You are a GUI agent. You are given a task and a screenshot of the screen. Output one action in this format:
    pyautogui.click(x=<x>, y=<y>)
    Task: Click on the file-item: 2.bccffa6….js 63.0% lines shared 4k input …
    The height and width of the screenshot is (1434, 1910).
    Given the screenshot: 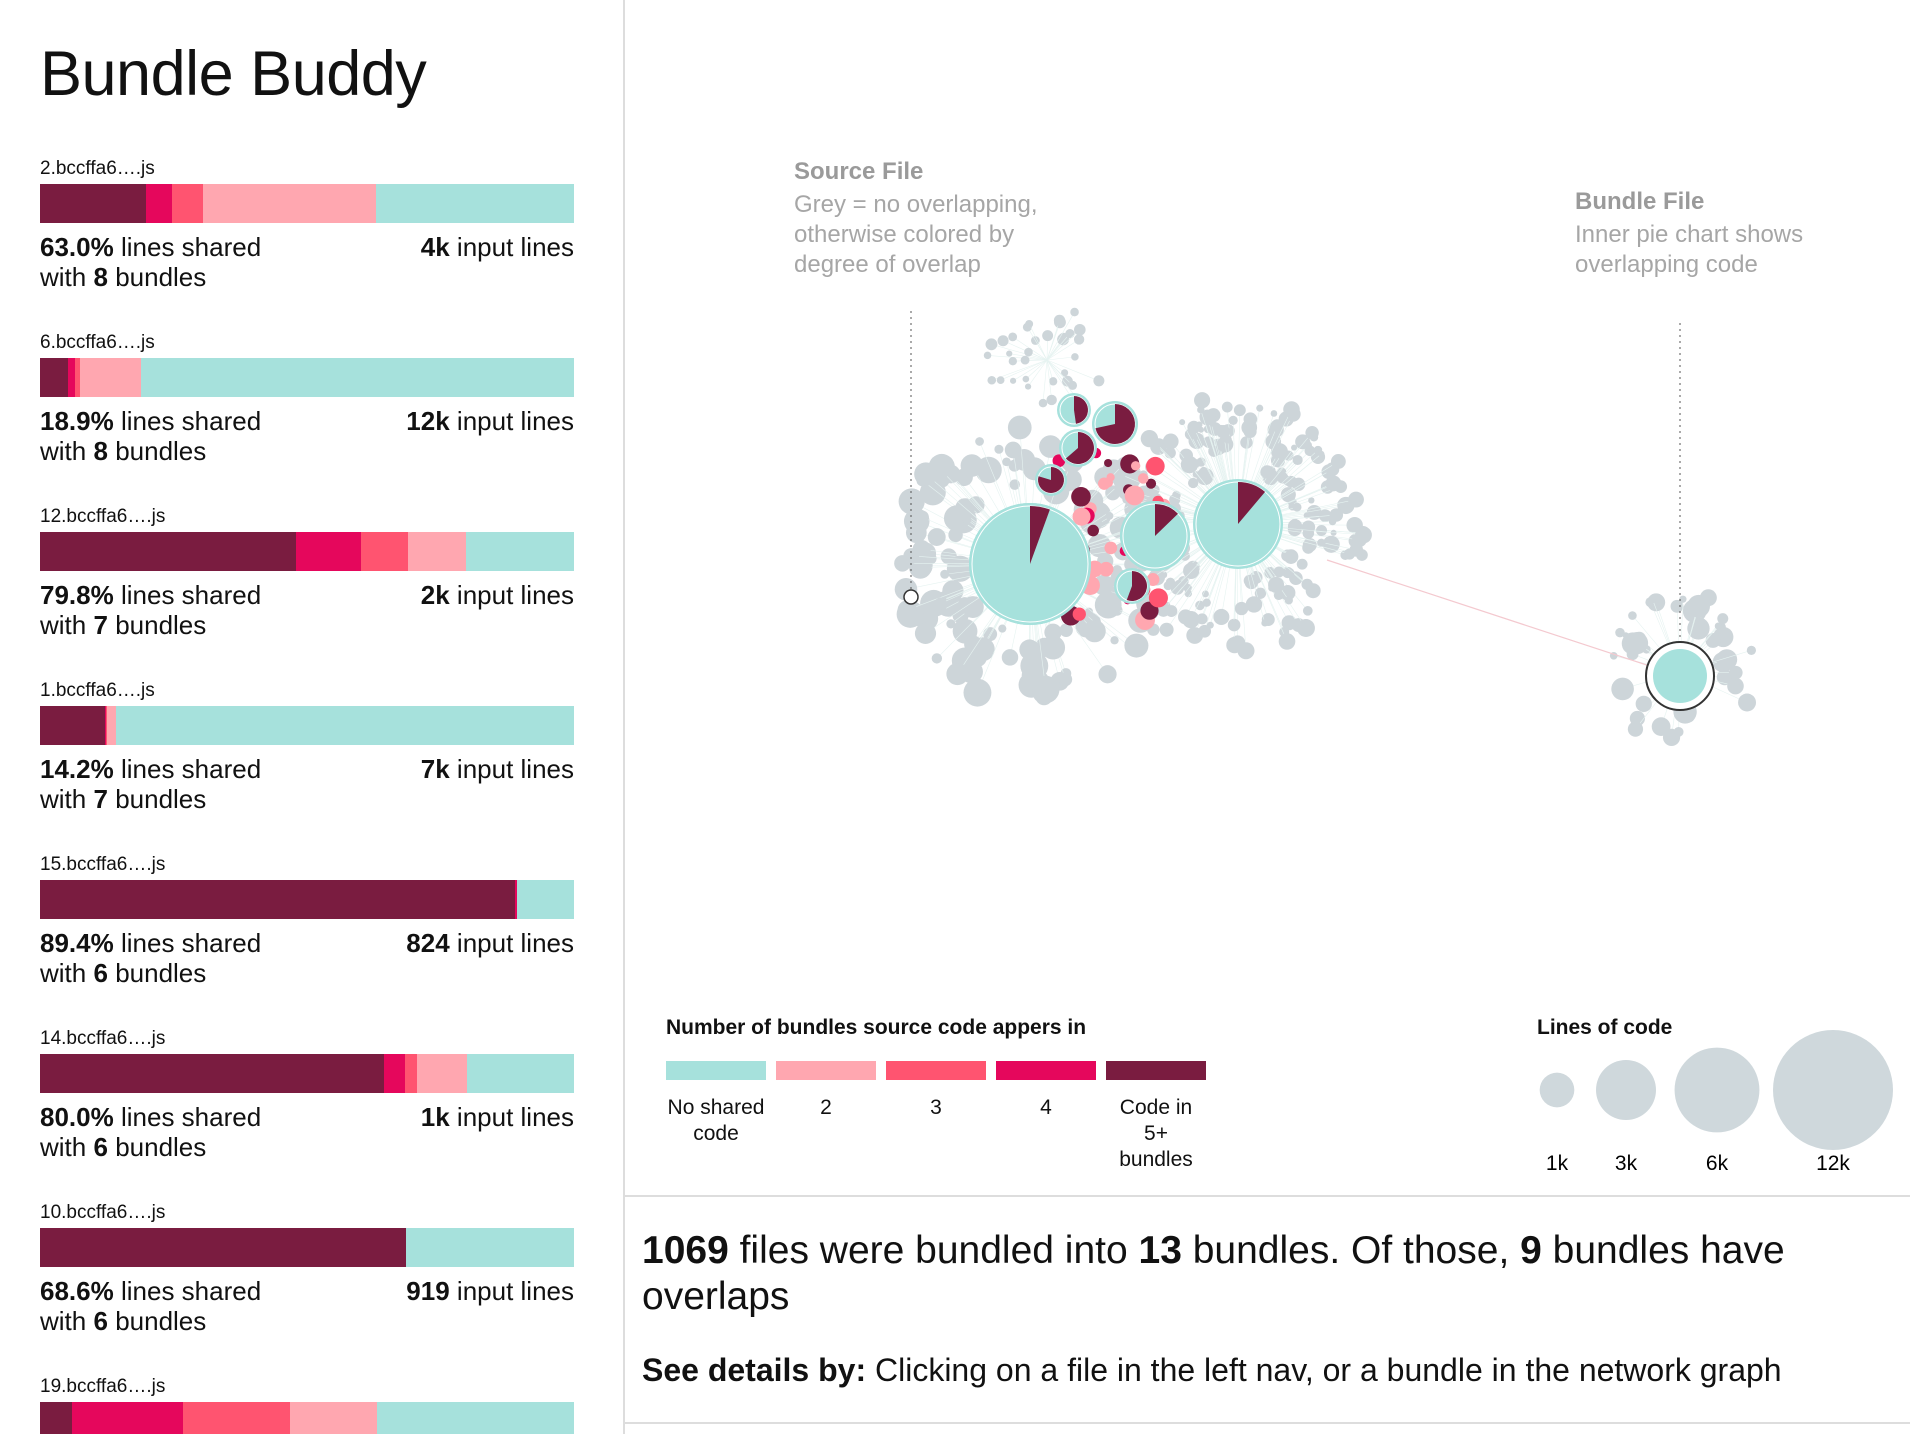 What is the action you would take?
    pyautogui.click(x=307, y=225)
    